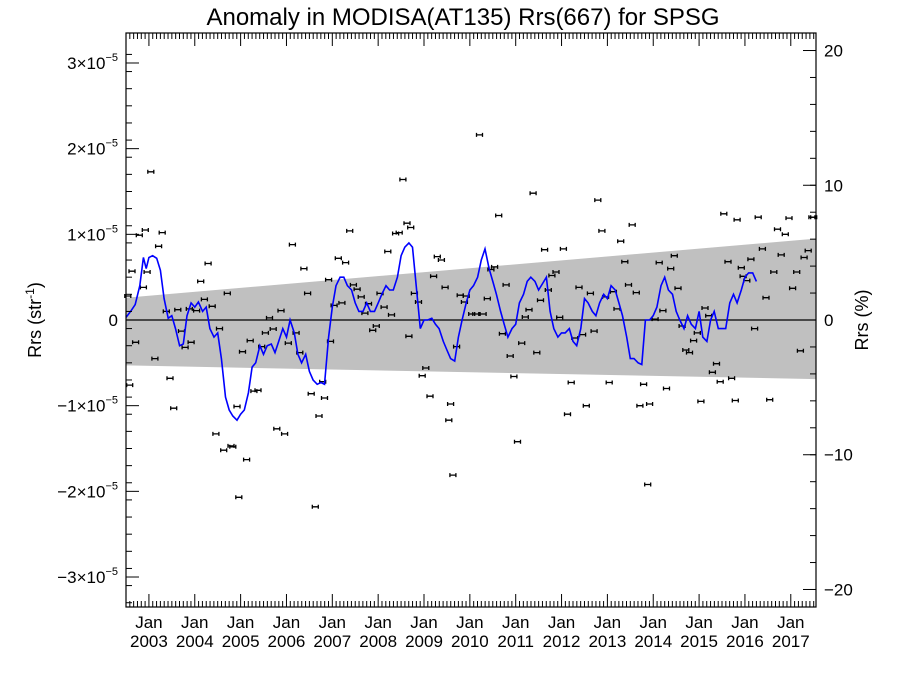  Describe the element at coordinates (30, 293) in the screenshot. I see `y-axis-label-left-exponent: -1` at that location.